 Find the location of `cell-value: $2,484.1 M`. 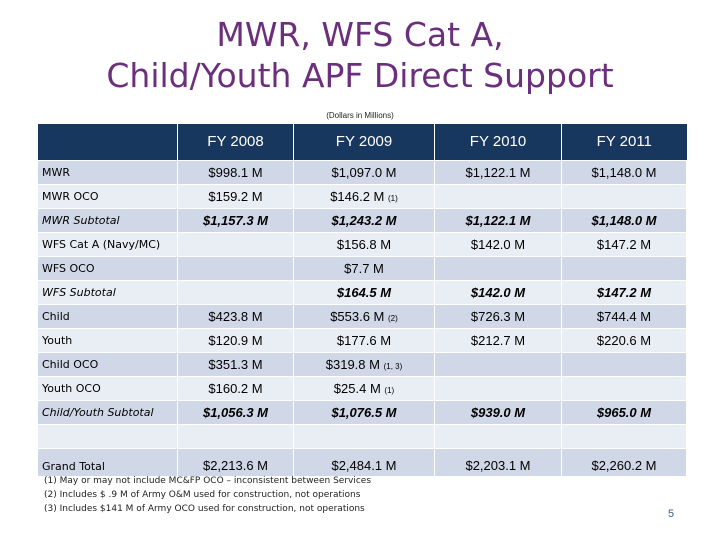

cell-value: $2,484.1 M is located at coordinates (364, 465).